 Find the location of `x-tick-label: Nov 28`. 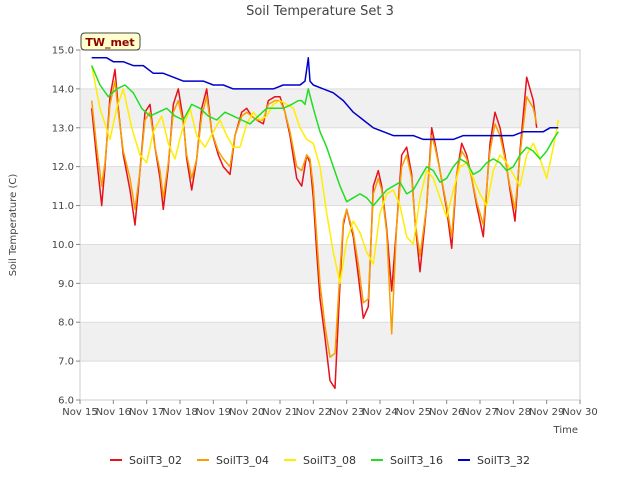

x-tick-label: Nov 28 is located at coordinates (513, 412).